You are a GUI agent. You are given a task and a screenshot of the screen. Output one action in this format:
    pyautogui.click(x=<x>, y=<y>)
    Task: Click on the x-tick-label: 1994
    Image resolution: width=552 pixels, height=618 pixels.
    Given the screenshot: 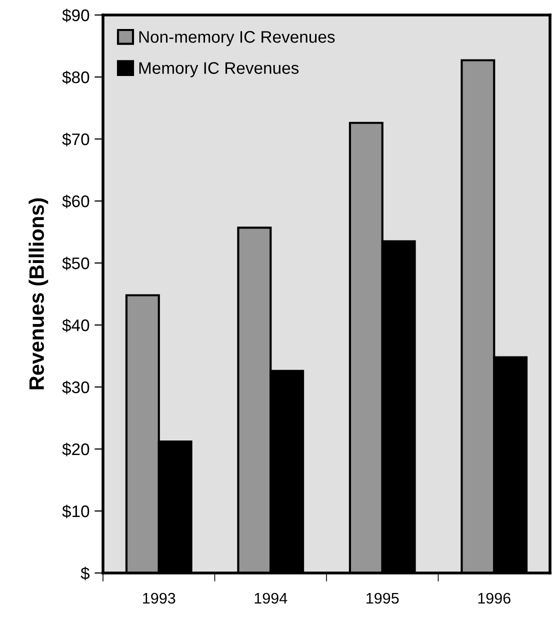 What is the action you would take?
    pyautogui.click(x=271, y=598)
    